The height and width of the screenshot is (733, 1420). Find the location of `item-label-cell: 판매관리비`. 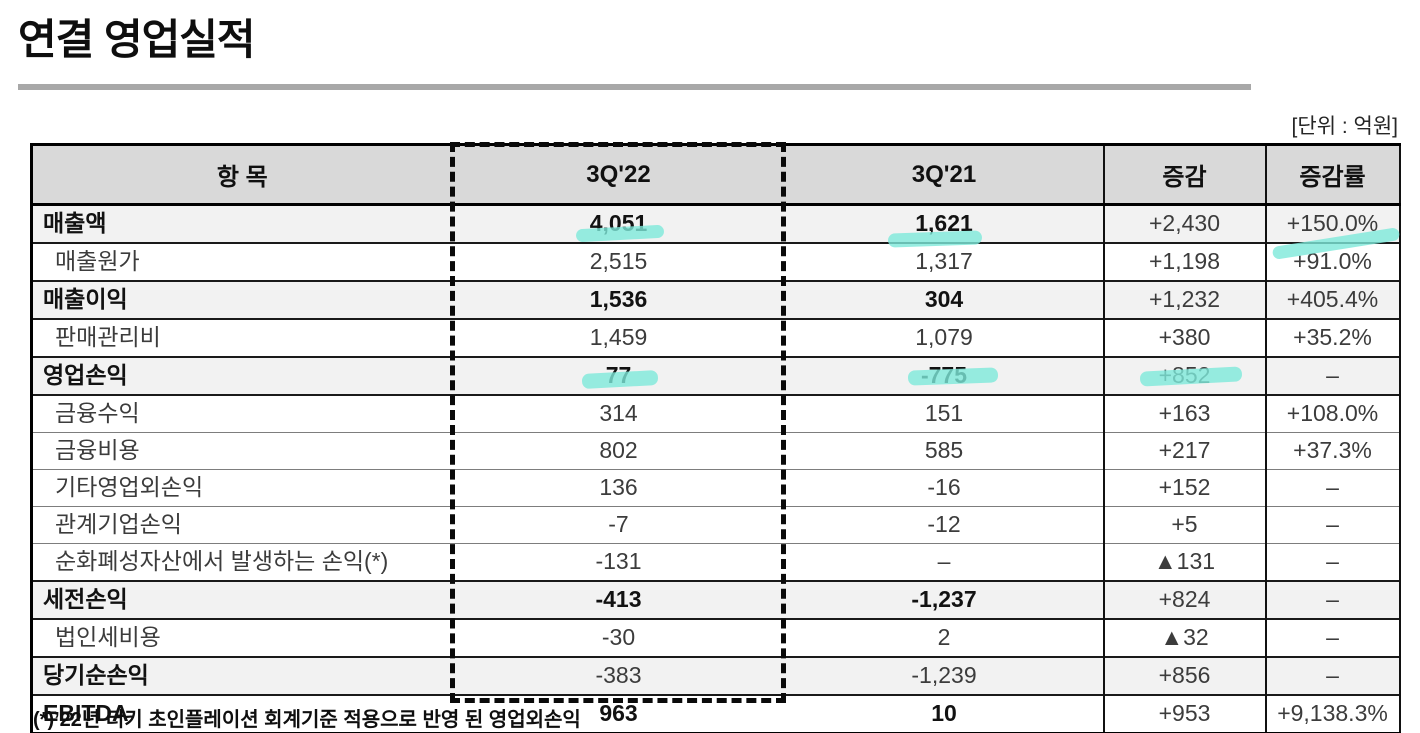

item-label-cell: 판매관리비 is located at coordinates (241, 337).